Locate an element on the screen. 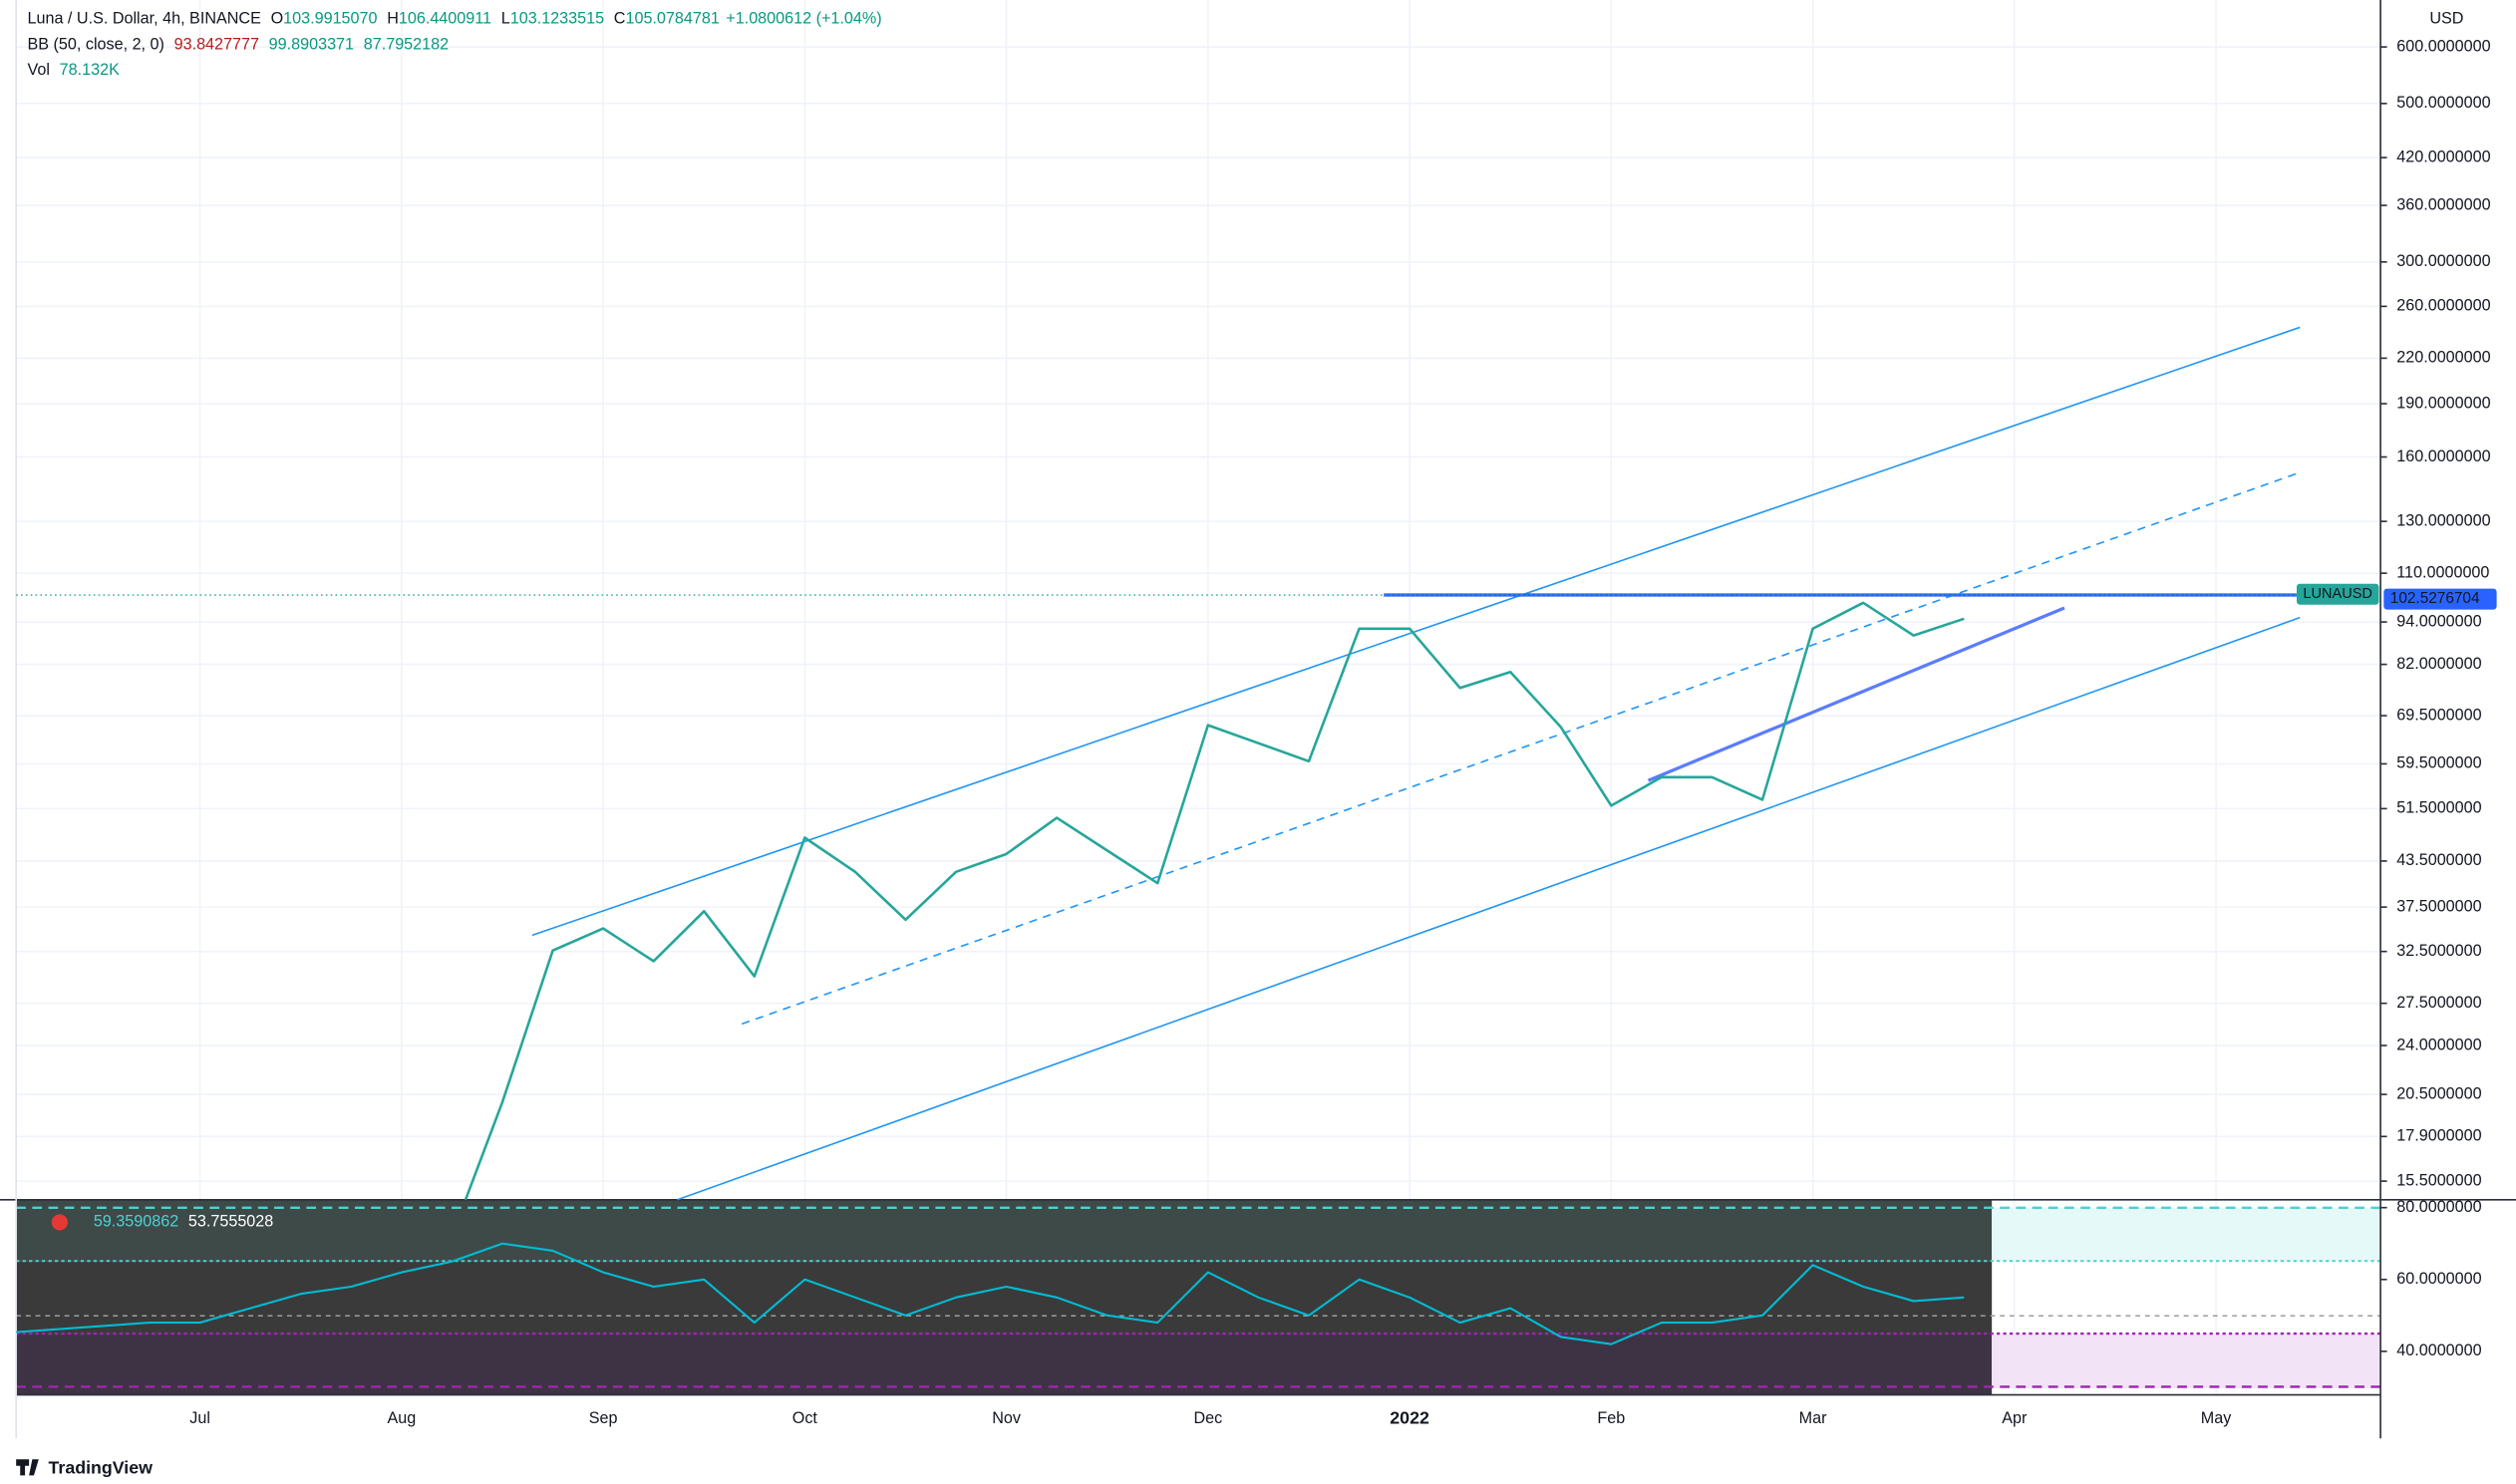 The image size is (2516, 1484). y-tick-label: 27.5000000 is located at coordinates (2438, 1003).